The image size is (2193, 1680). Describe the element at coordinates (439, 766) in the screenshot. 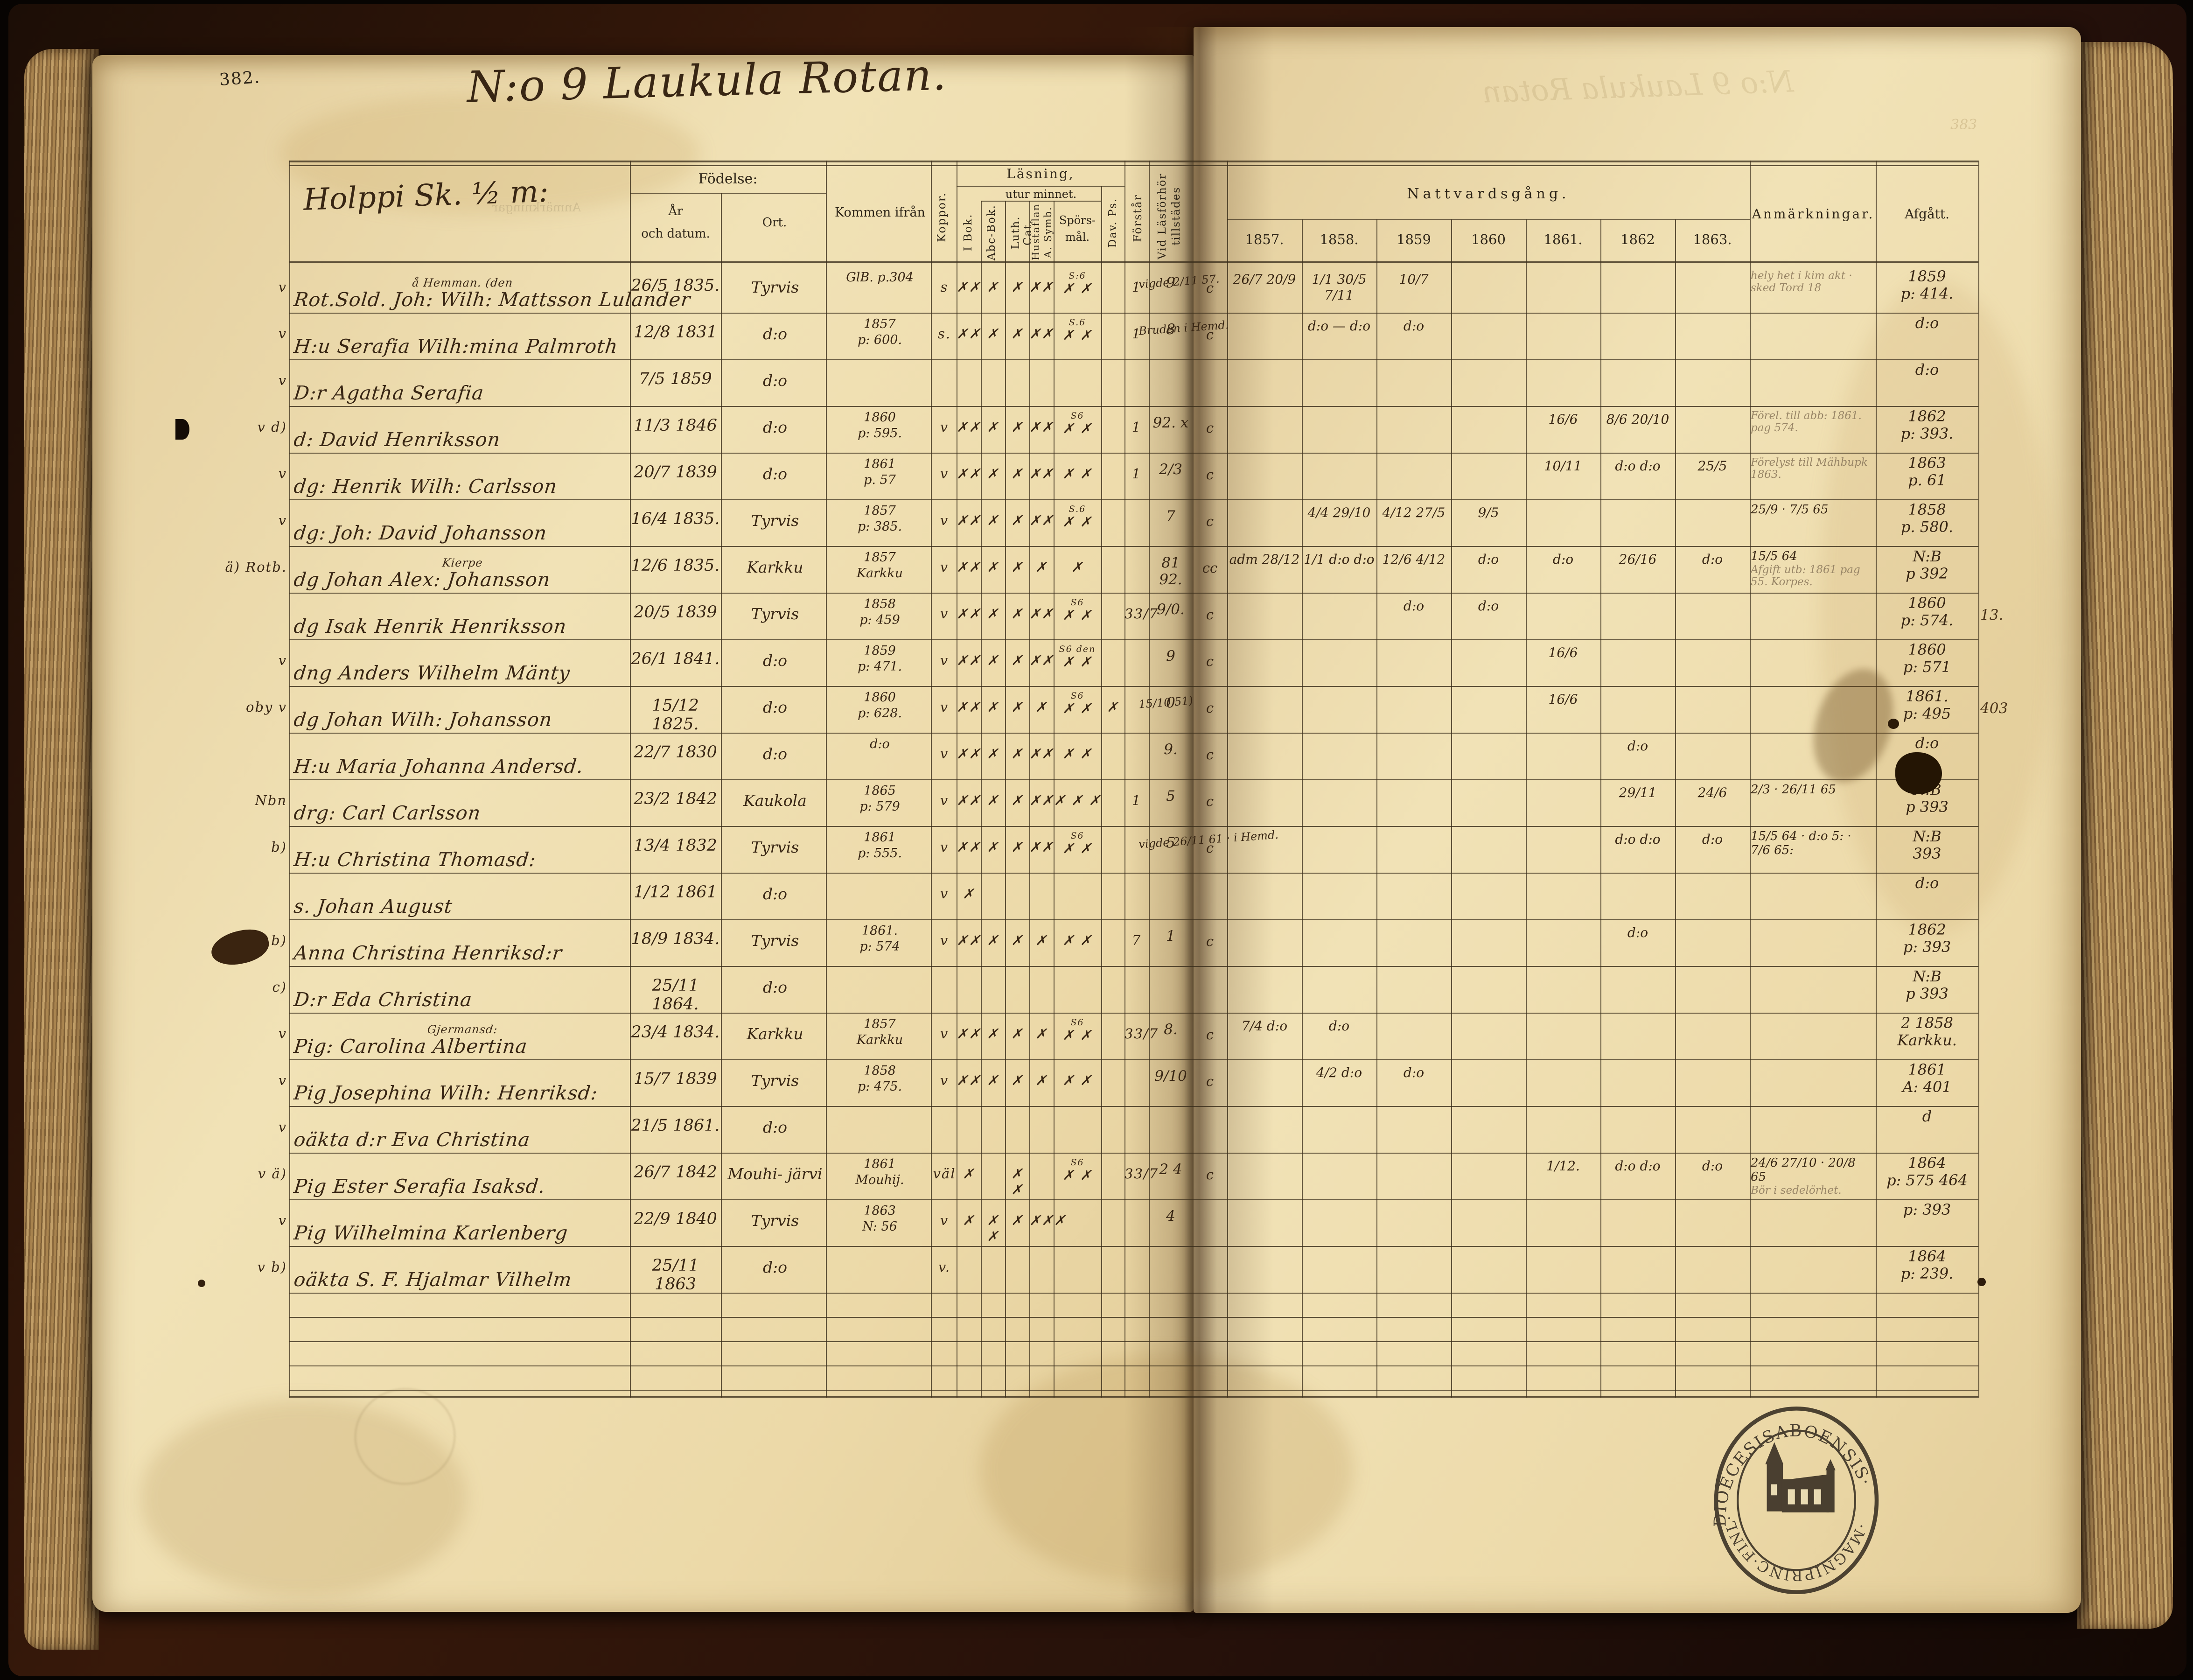

I see `person-name: H:u Maria Johanna Andersd.` at that location.